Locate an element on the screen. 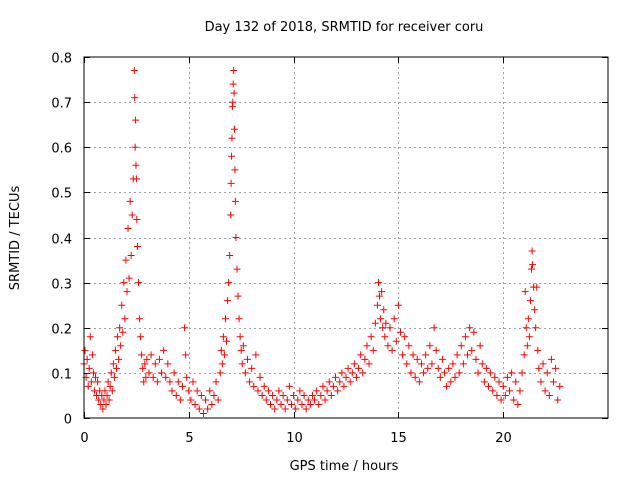  x-axis-label: GPS time / hours is located at coordinates (344, 466).